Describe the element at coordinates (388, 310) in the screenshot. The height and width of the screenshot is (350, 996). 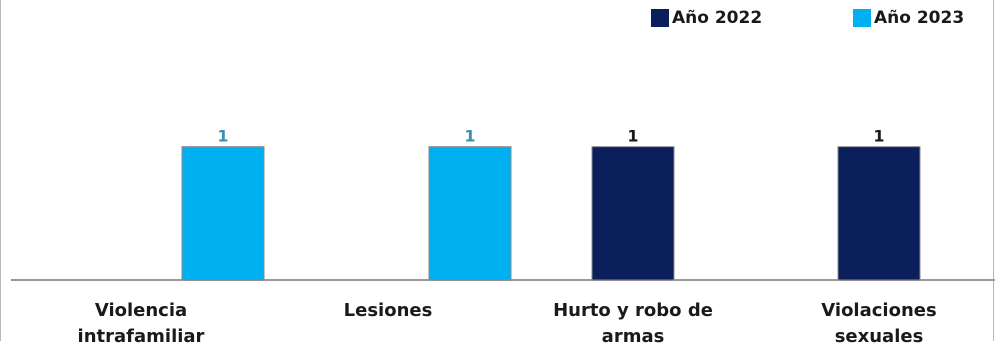
I see `category-label-lesiones: Lesiones` at that location.